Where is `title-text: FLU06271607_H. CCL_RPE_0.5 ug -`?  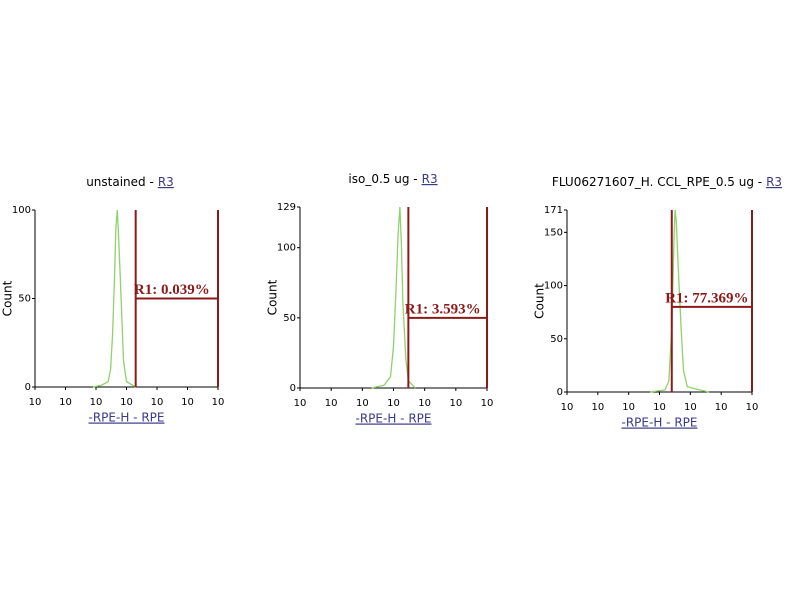 title-text: FLU06271607_H. CCL_RPE_0.5 ug - is located at coordinates (657, 182).